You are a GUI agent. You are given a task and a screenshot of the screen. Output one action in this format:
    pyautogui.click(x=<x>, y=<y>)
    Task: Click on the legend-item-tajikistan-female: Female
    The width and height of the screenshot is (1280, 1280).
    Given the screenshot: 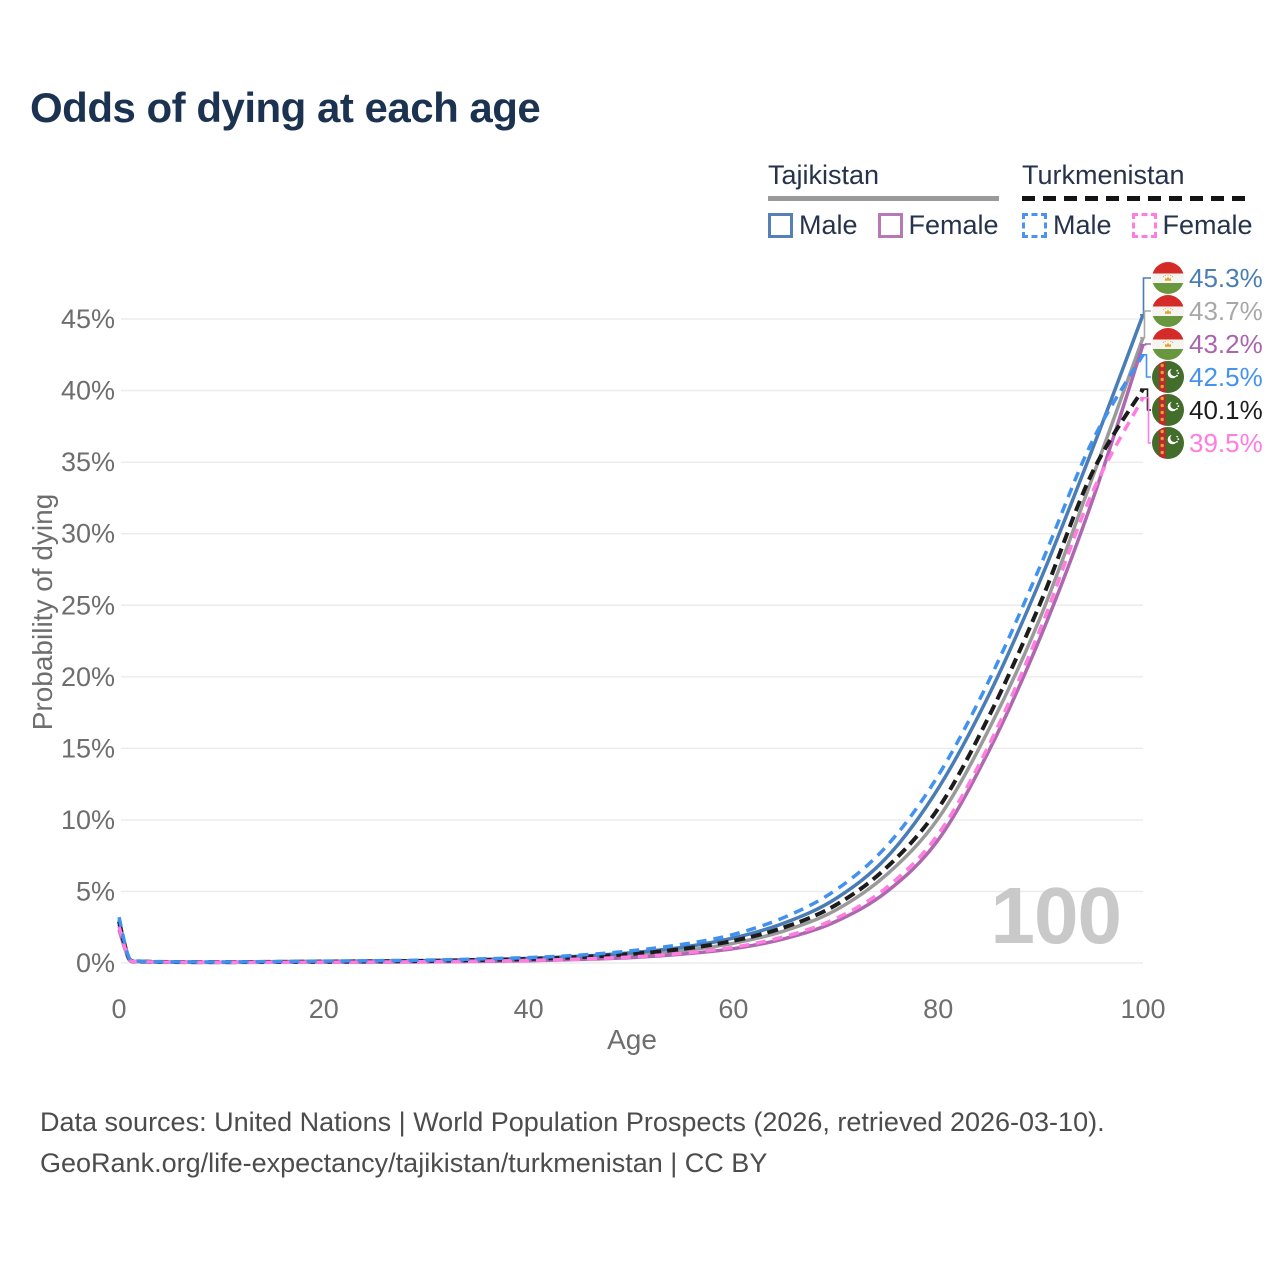 What is the action you would take?
    pyautogui.click(x=938, y=225)
    